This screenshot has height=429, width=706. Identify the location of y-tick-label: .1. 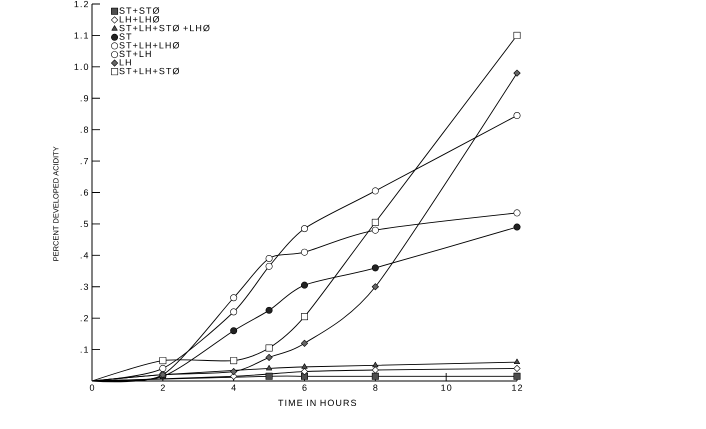
(84, 349).